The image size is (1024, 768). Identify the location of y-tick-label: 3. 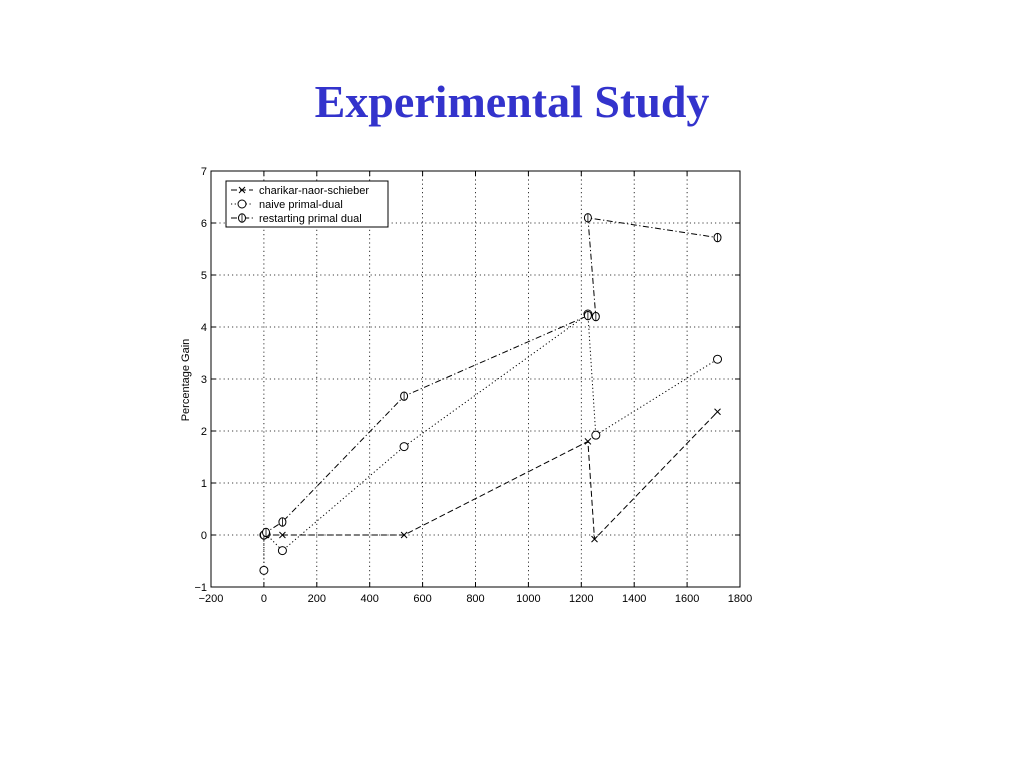
(204, 380).